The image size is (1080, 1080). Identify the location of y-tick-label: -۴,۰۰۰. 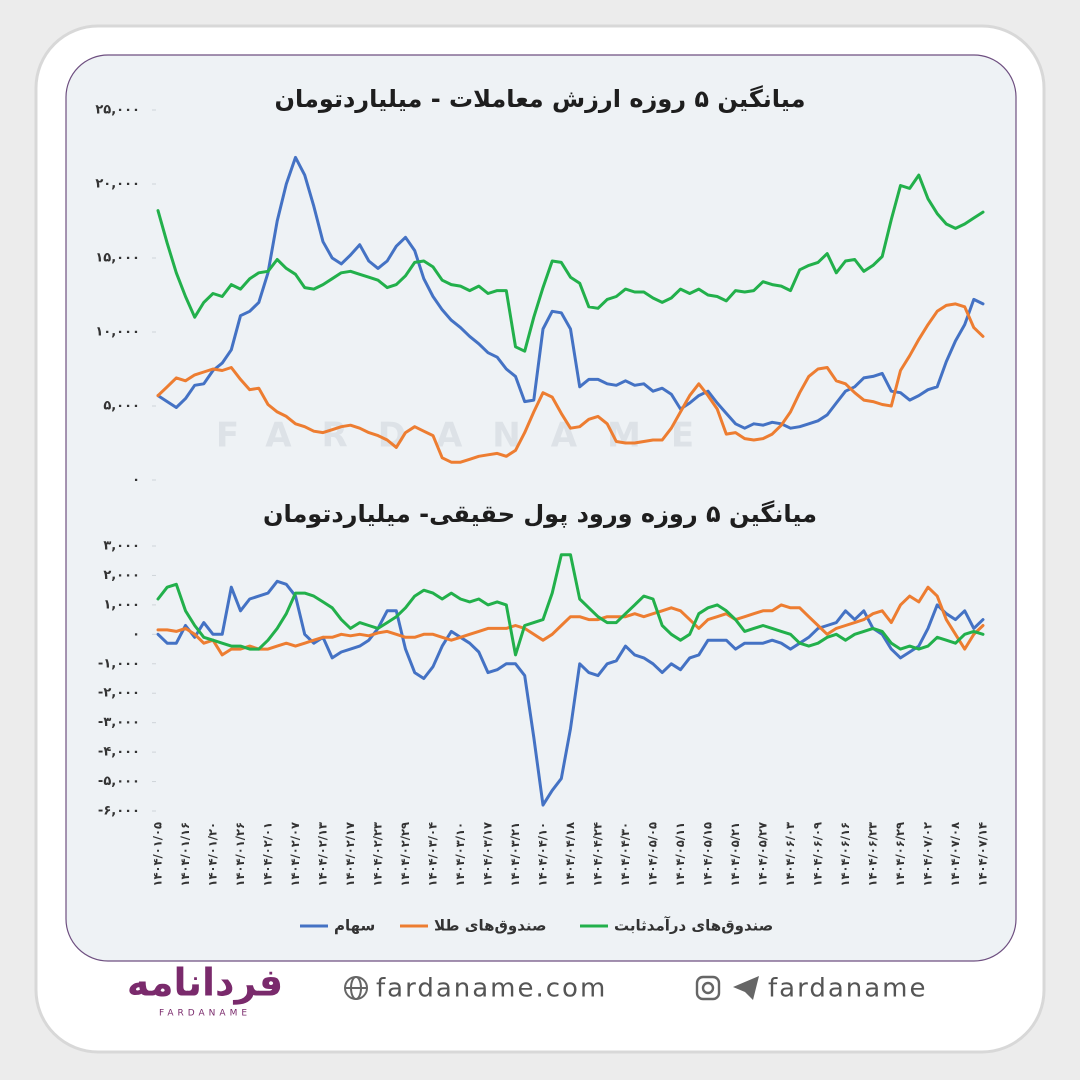
(119, 752).